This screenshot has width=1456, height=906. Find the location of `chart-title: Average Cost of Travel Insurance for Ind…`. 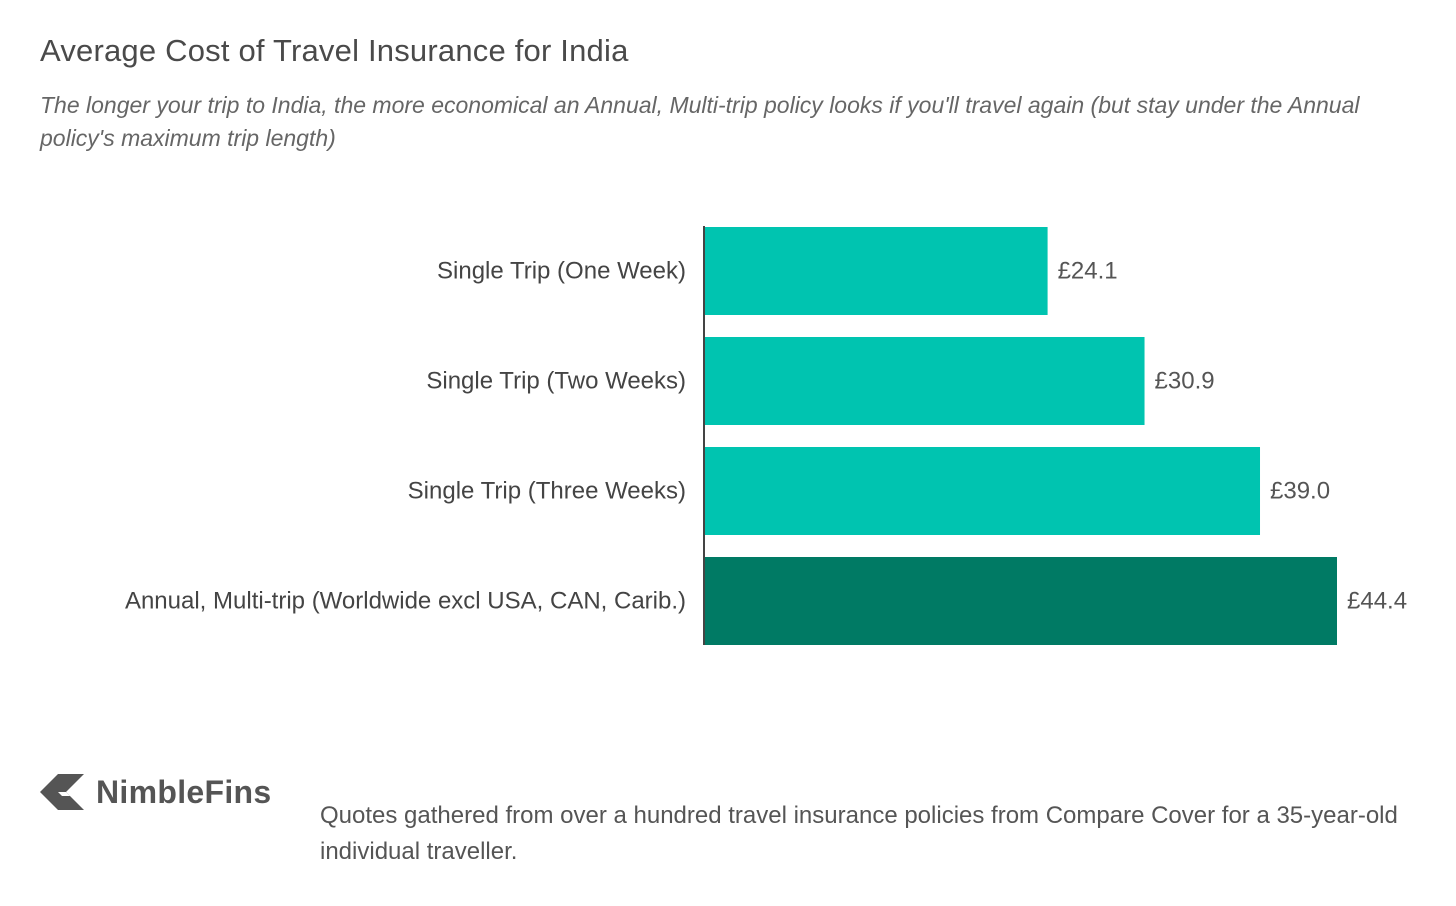

chart-title: Average Cost of Travel Insurance for Ind… is located at coordinates (334, 50).